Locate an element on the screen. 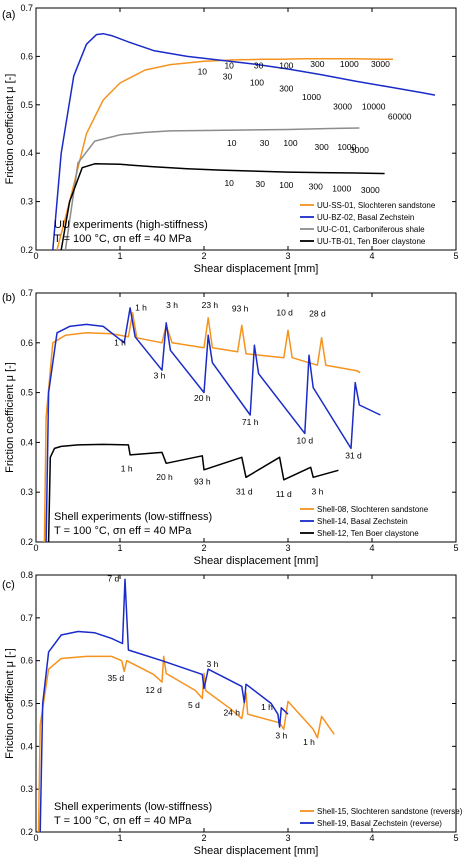 The image size is (474, 860). legend-entry: Shell-14, Basal Zechstein is located at coordinates (362, 521).